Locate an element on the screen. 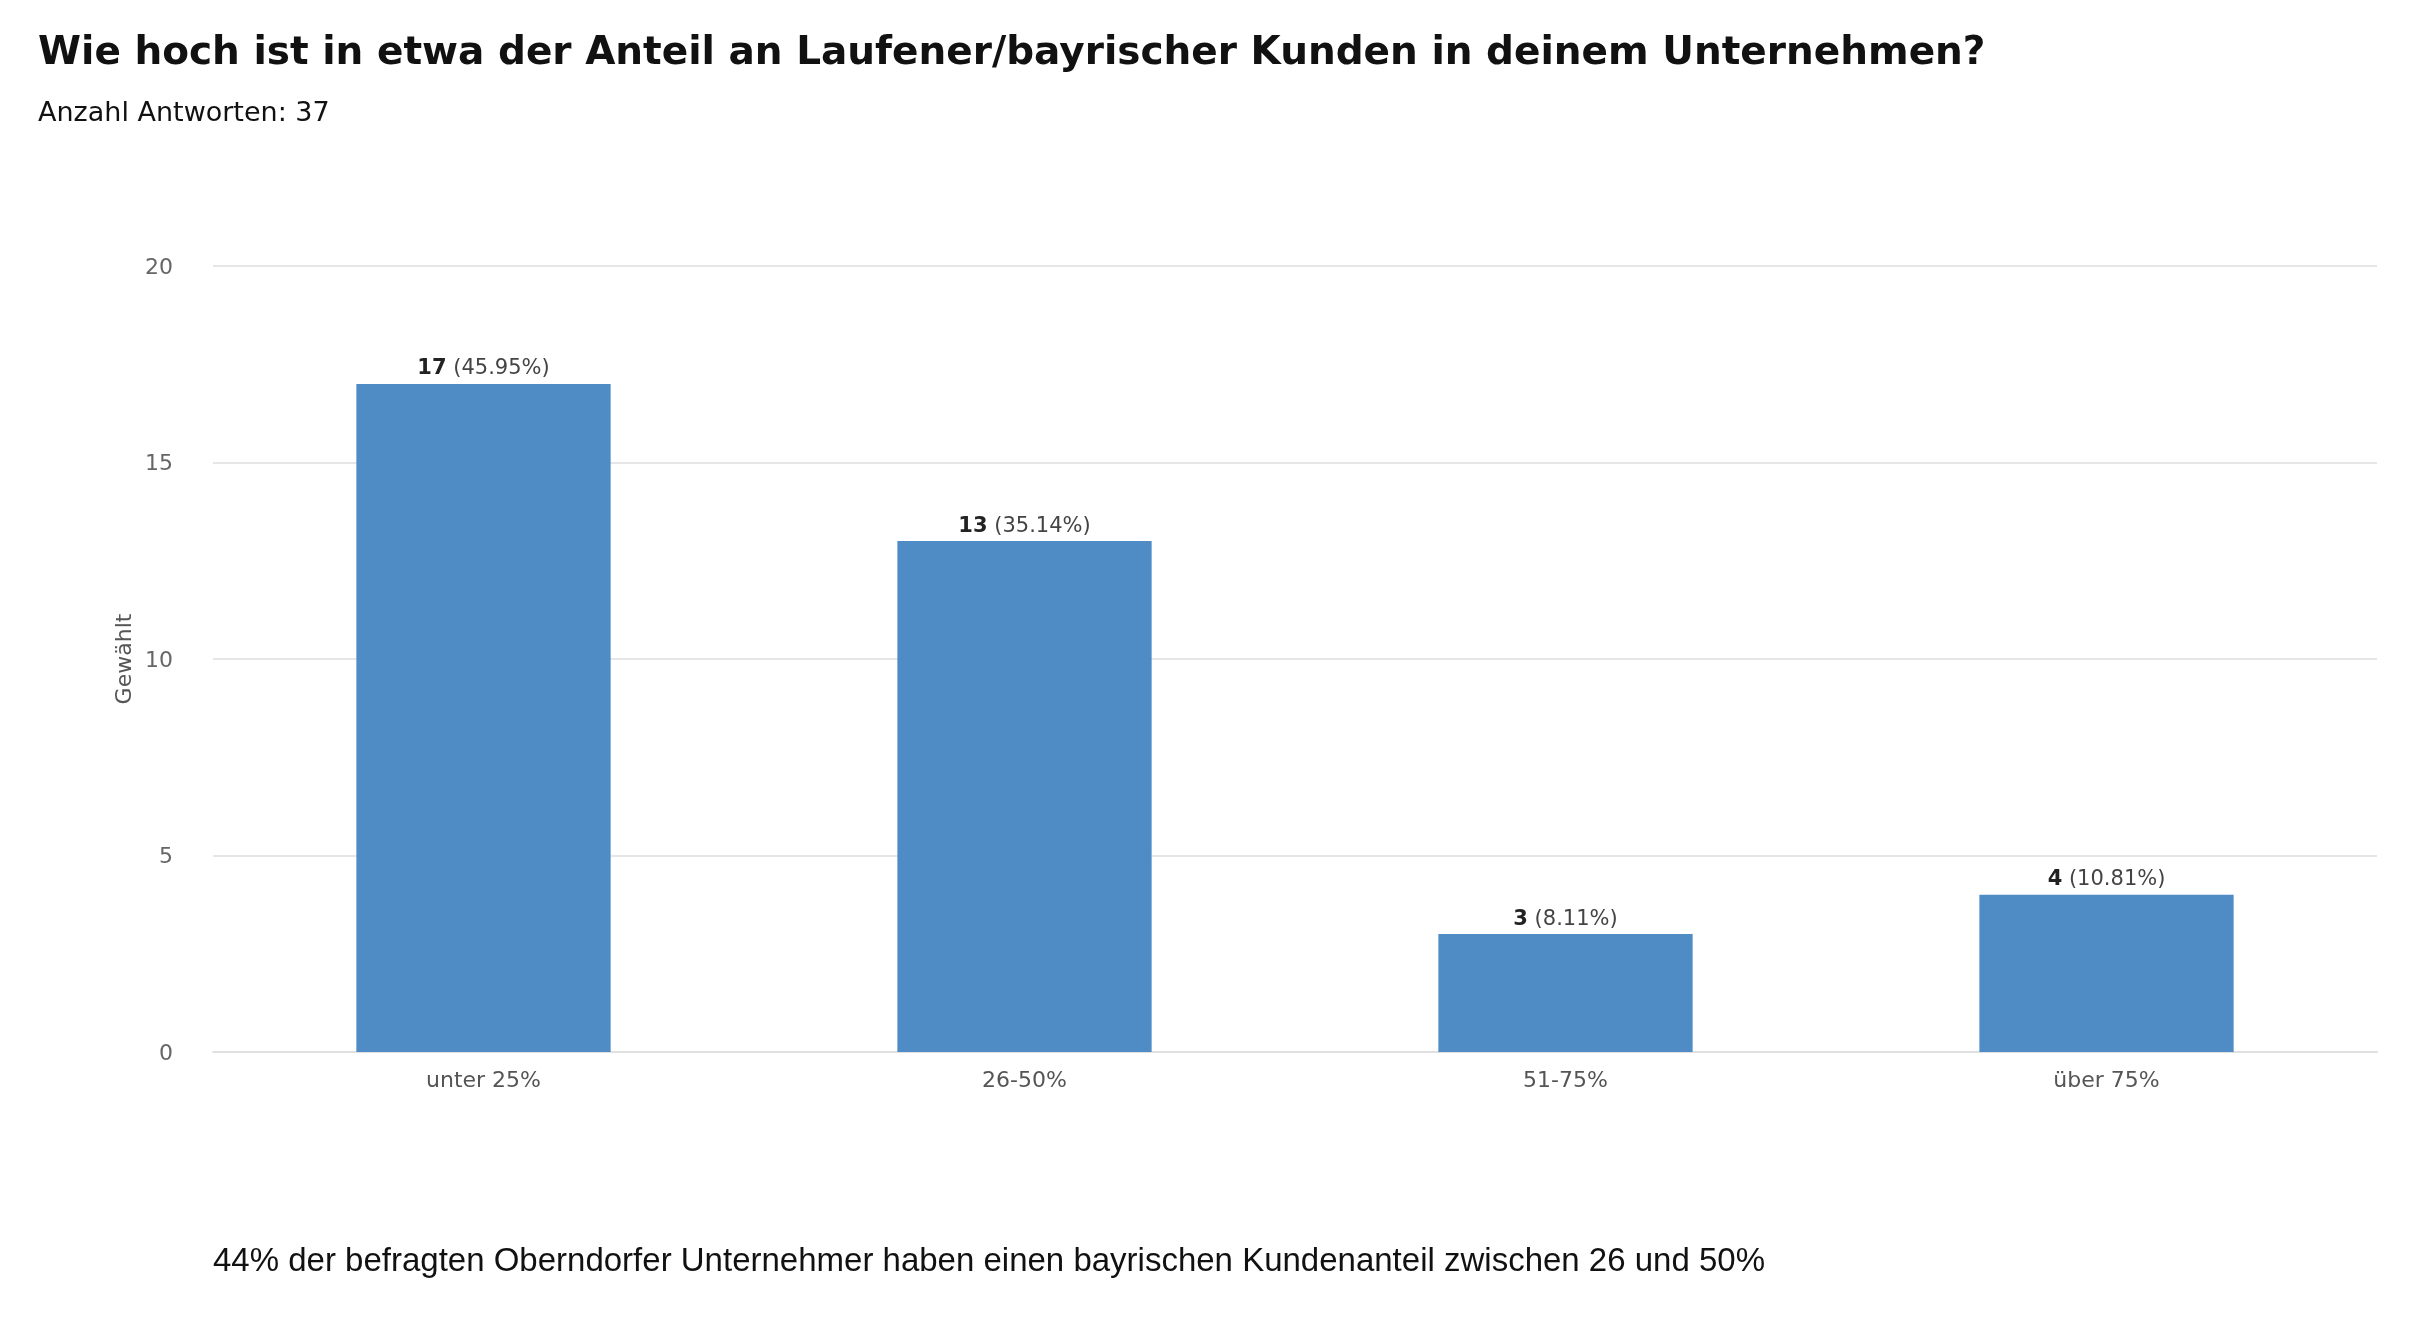 This screenshot has height=1322, width=2430. chart-title: Wie hoch ist in etwa der Anteil an Laufener/bayrischer Kunden in deinem Unternehmen? is located at coordinates (1012, 50).